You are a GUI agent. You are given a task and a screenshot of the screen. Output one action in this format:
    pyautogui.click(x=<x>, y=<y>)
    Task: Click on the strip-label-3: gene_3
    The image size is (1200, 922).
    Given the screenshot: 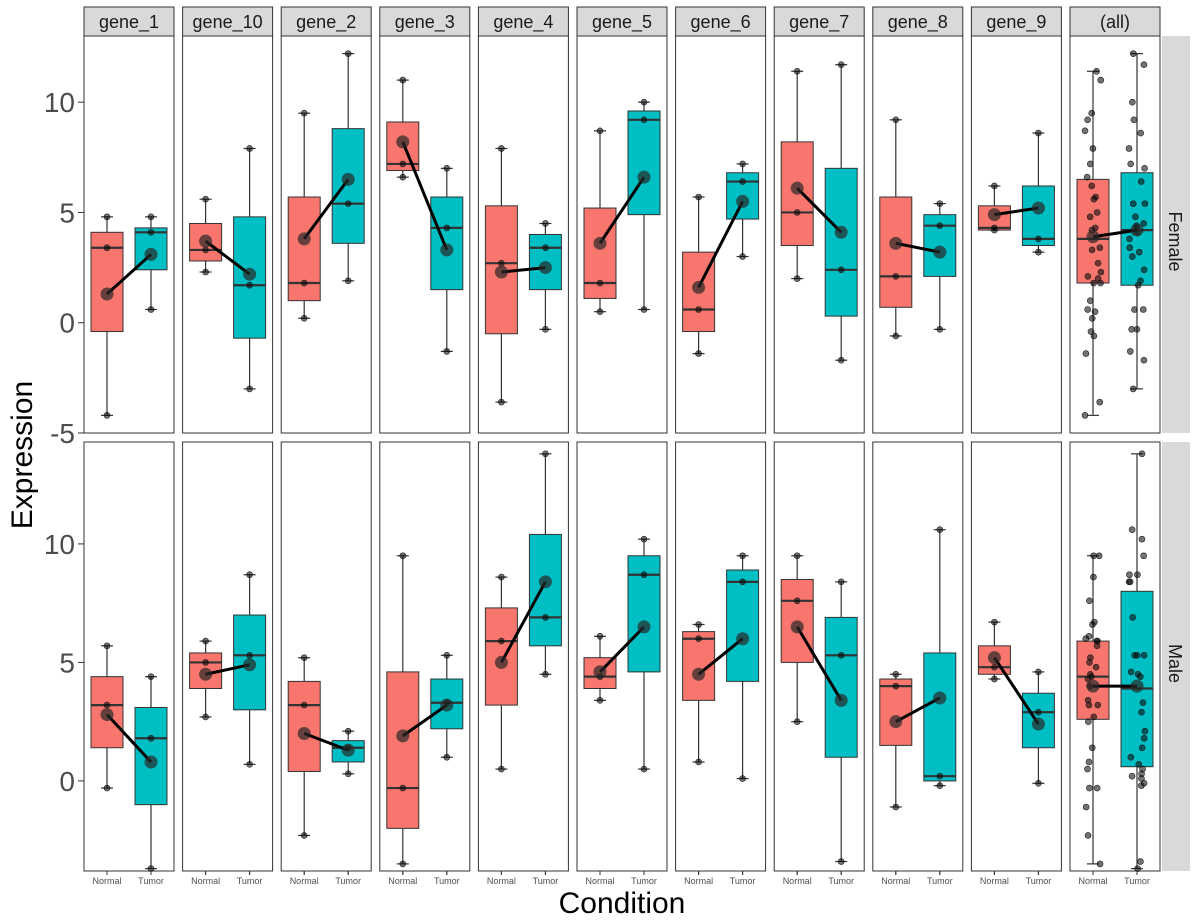 What is the action you would take?
    pyautogui.click(x=425, y=22)
    